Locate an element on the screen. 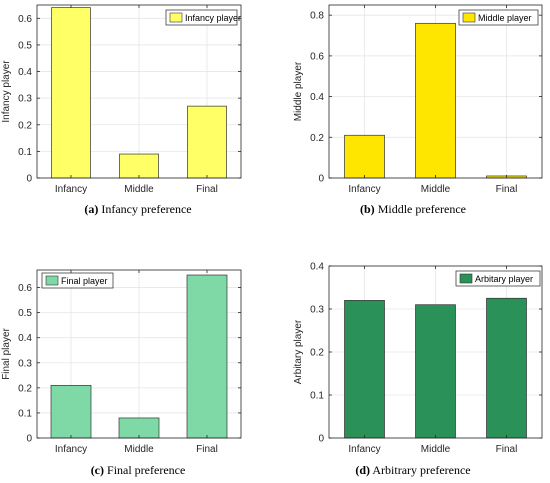 The image size is (550, 483). panel-caption: (b) Middle preference is located at coordinates (413, 209).